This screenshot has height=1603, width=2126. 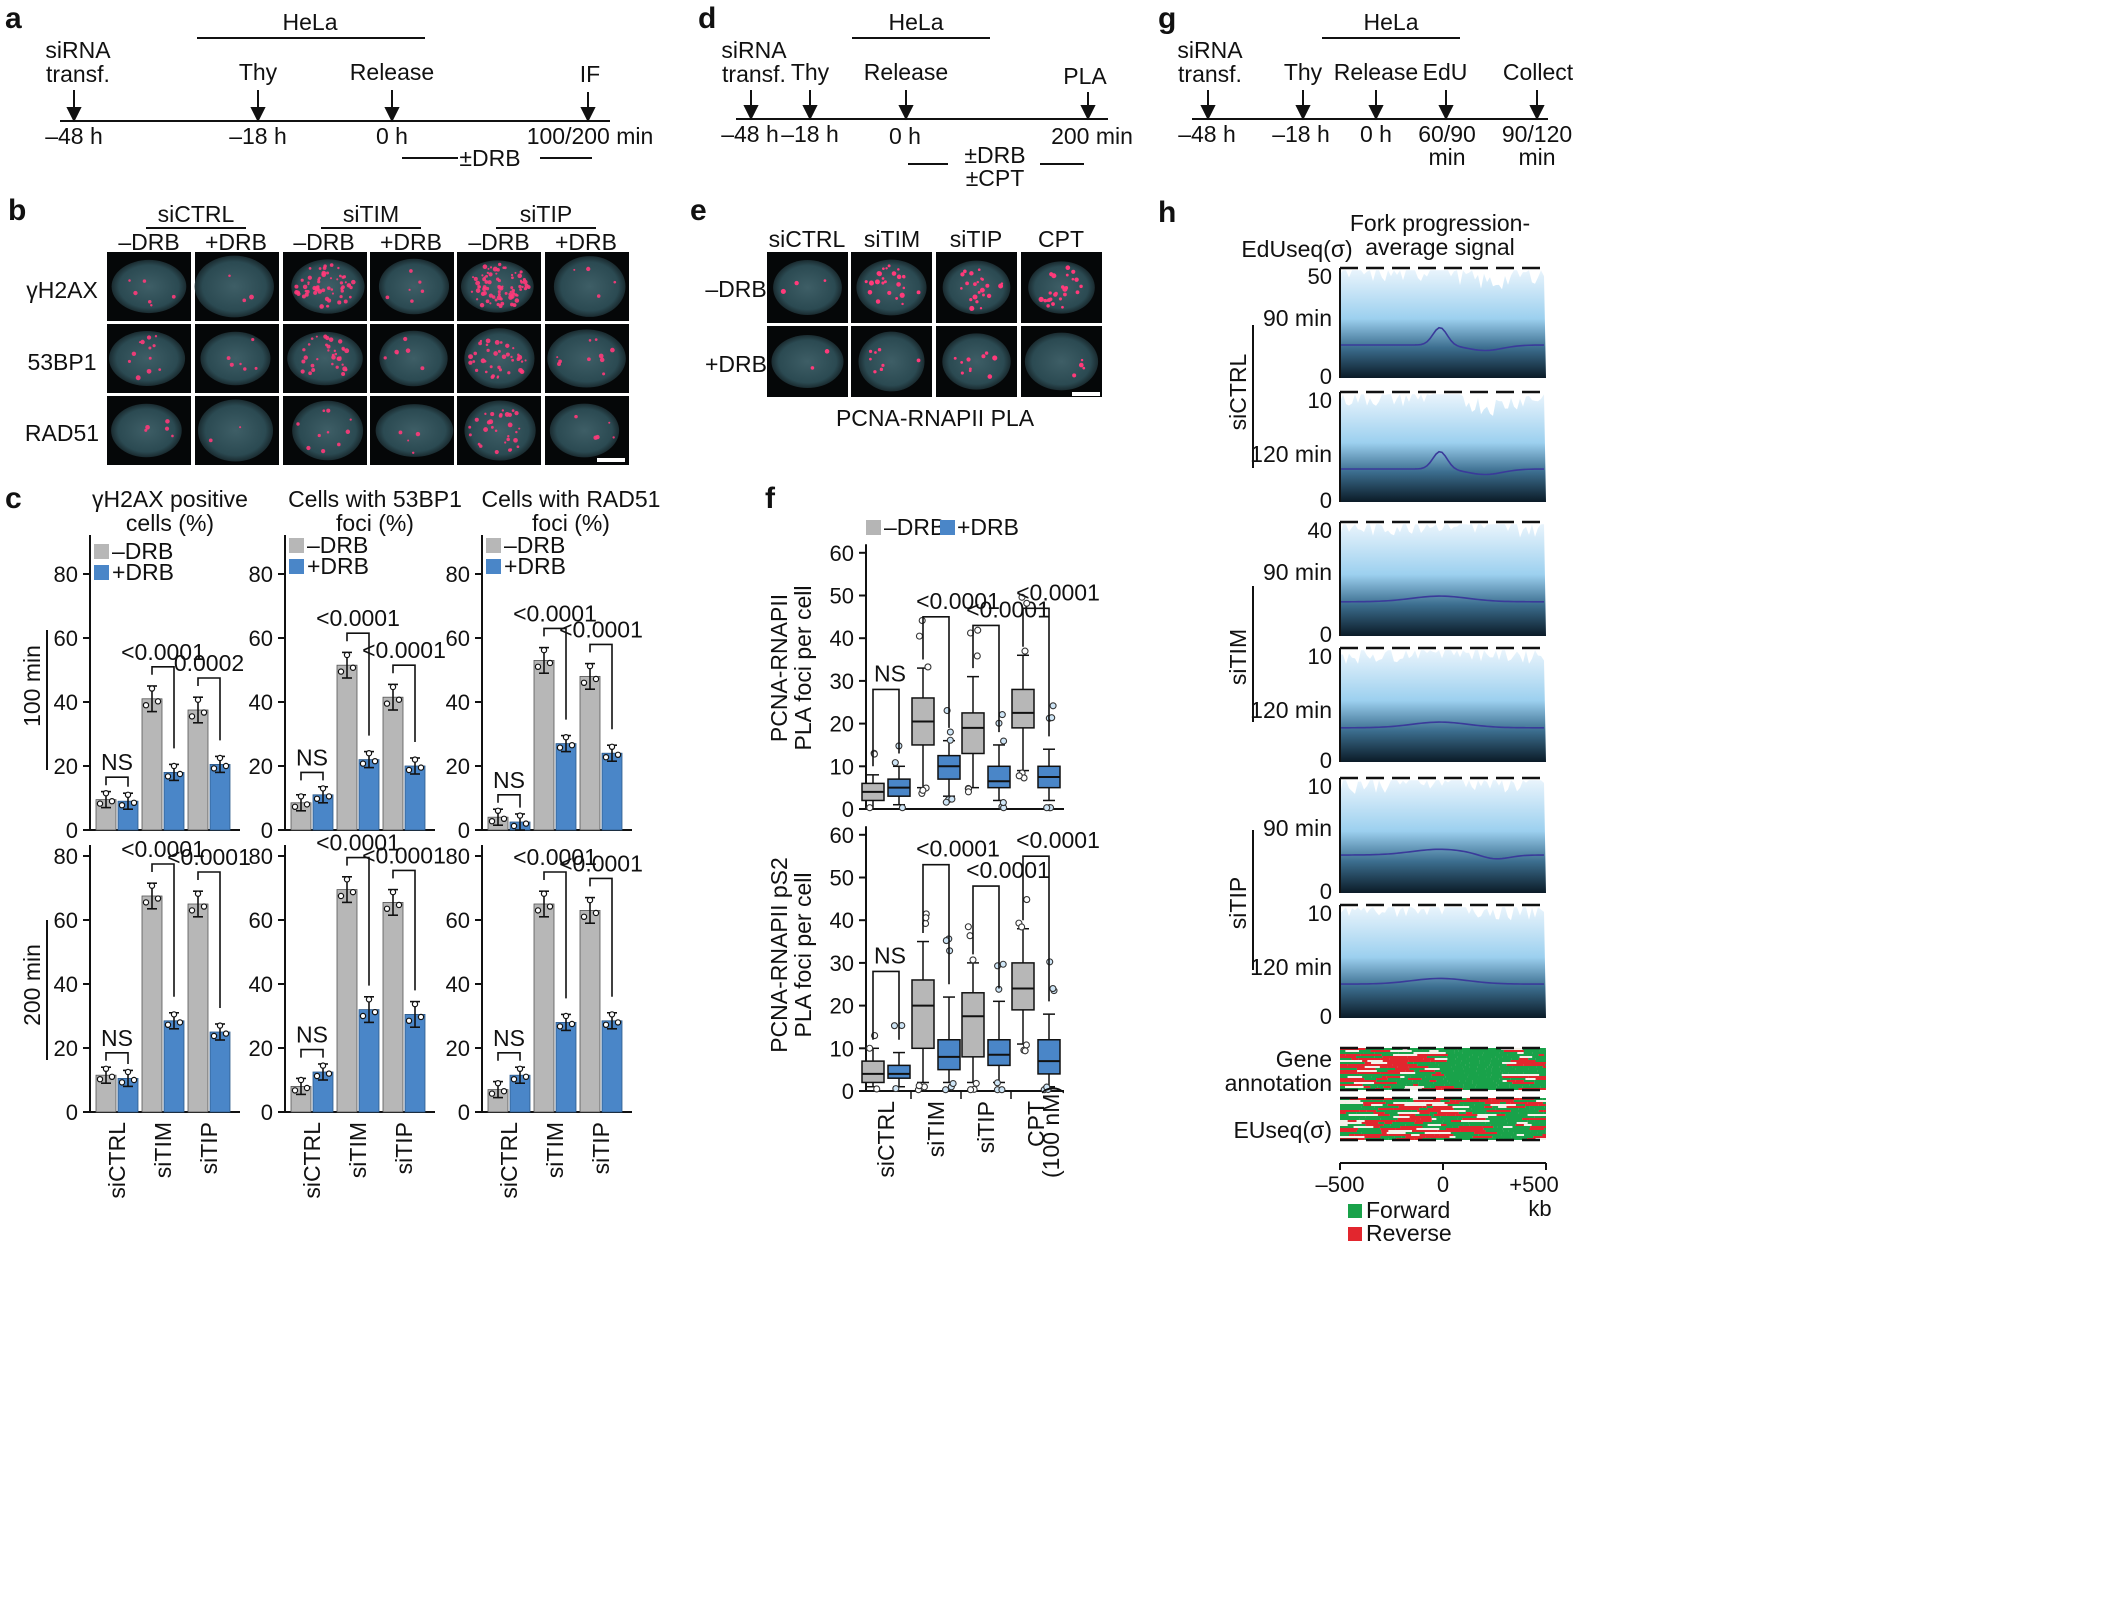 What do you see at coordinates (1297, 318) in the screenshot?
I see `time-label: 90 min` at bounding box center [1297, 318].